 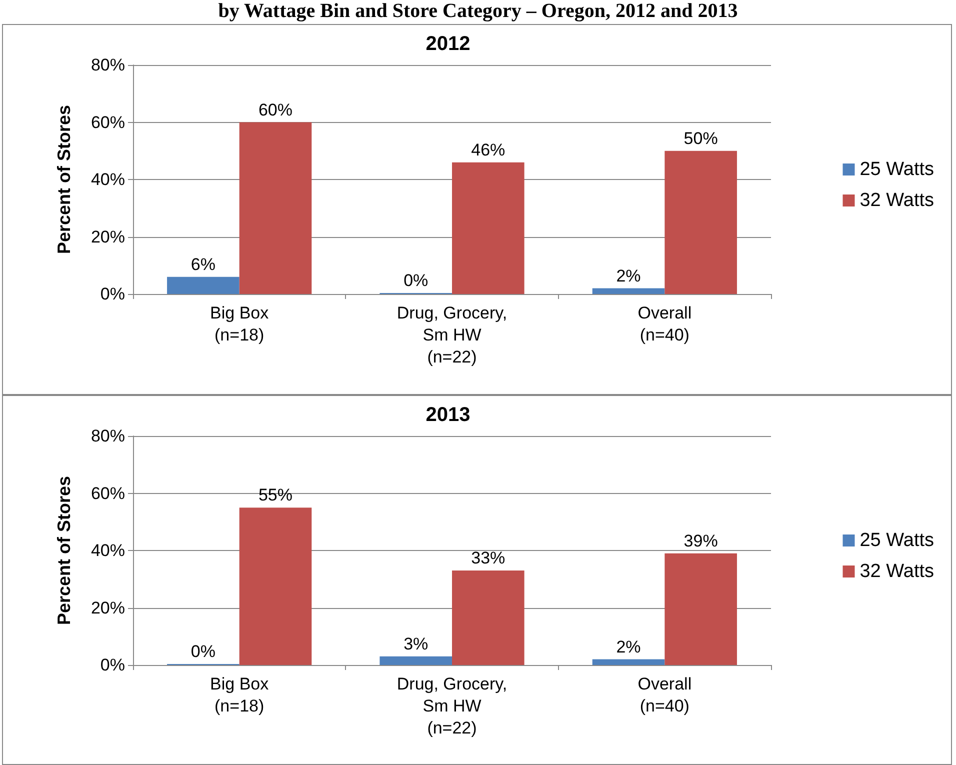 What do you see at coordinates (488, 558) in the screenshot?
I see `data-label: 33%` at bounding box center [488, 558].